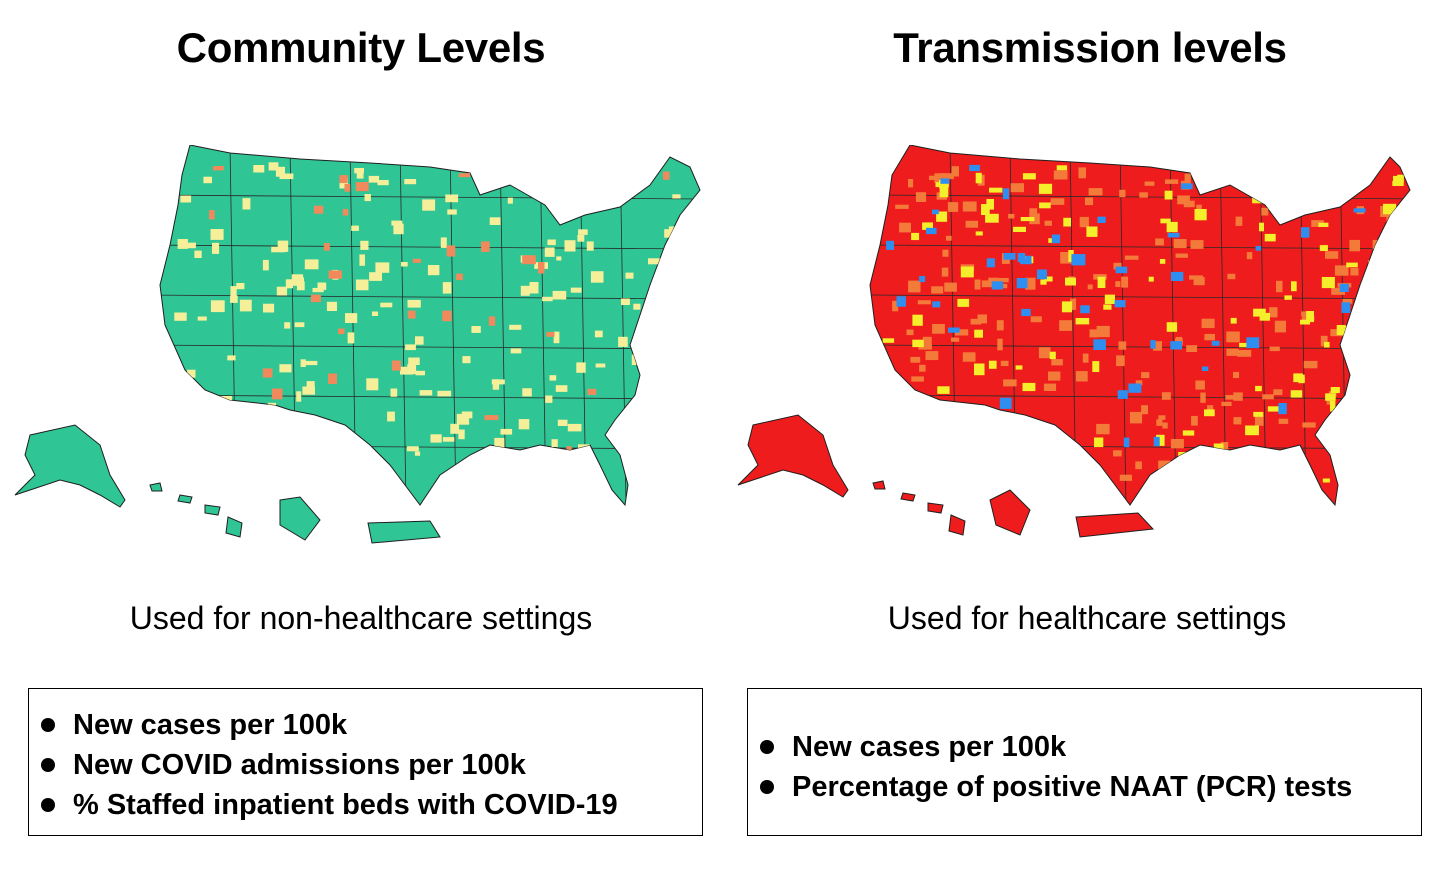 This screenshot has height=876, width=1456. Describe the element at coordinates (371, 805) in the screenshot. I see `criteria-item: % Staffed inpatient beds with COVID-19` at that location.